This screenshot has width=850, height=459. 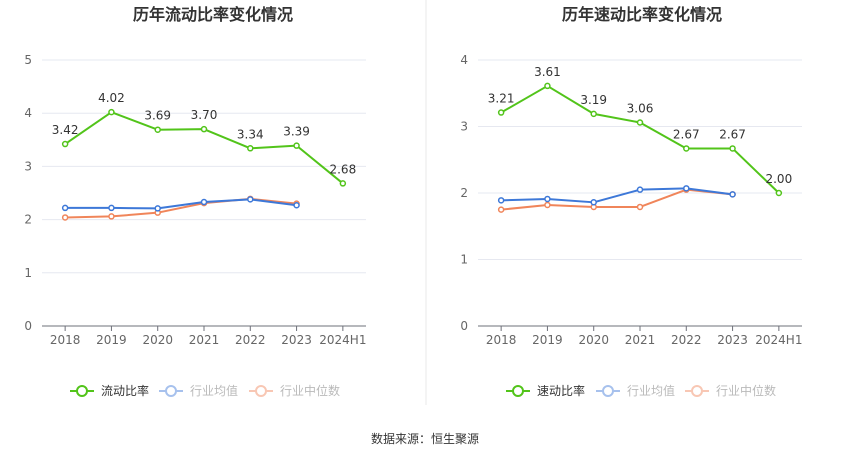 I want to click on y-tick-label: 5, so click(x=28, y=60).